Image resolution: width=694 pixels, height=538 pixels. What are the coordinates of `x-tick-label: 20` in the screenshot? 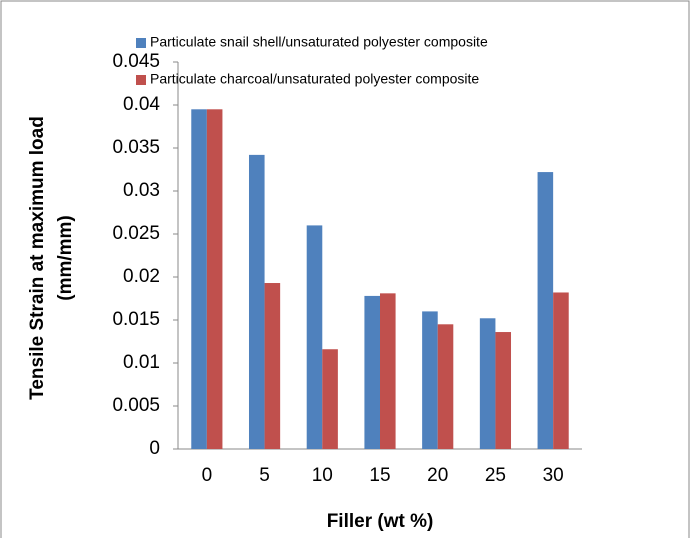 It's located at (437, 475).